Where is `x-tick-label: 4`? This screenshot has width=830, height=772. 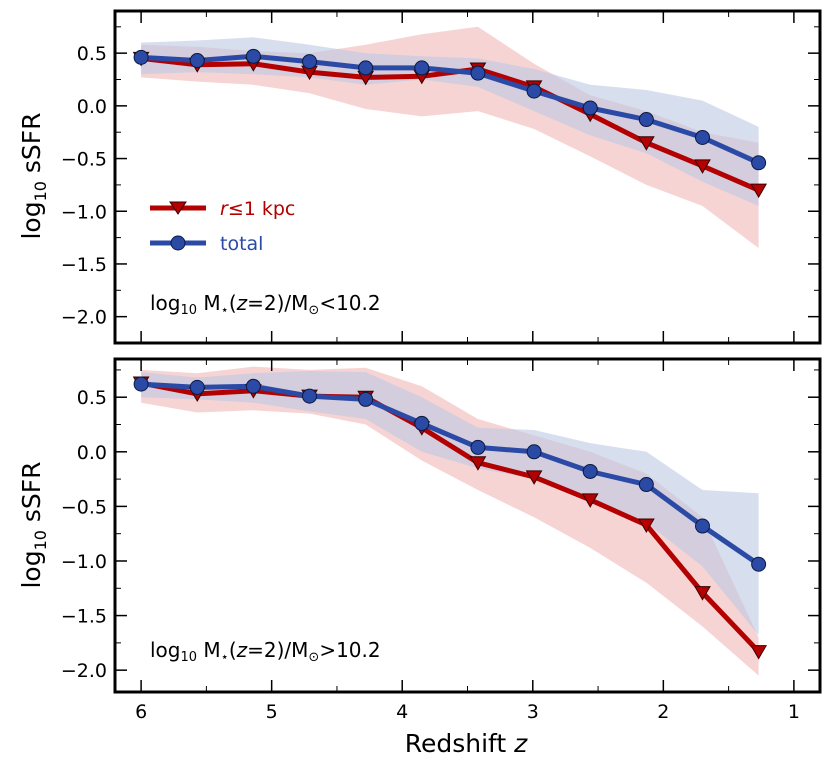 x-tick-label: 4 is located at coordinates (402, 712).